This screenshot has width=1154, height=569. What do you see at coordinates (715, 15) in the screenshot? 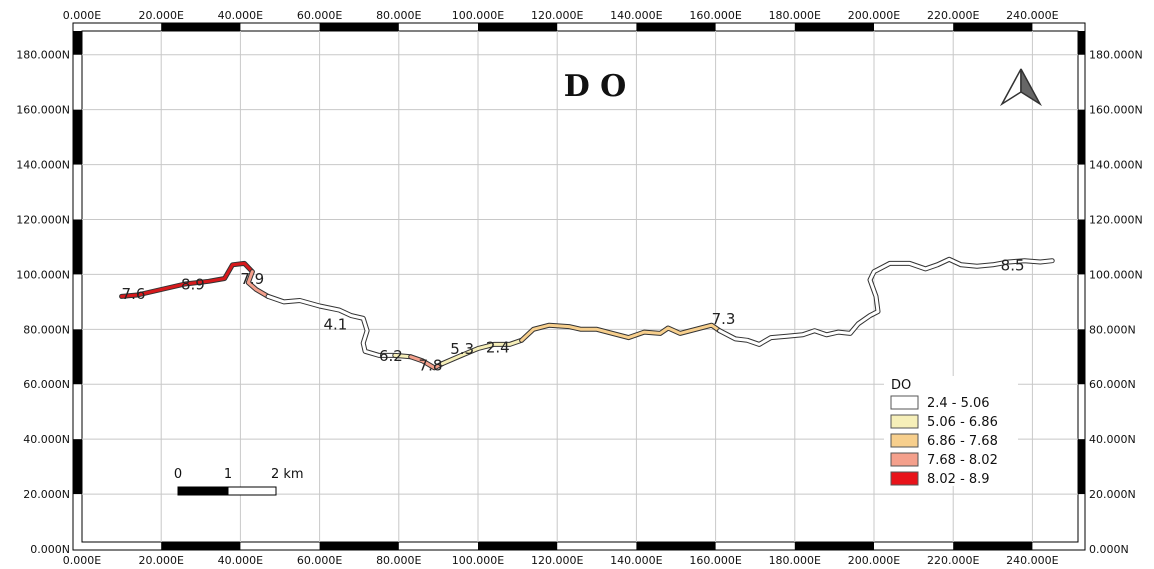
I see `x-tick-label-top: 160.000E` at bounding box center [715, 15].